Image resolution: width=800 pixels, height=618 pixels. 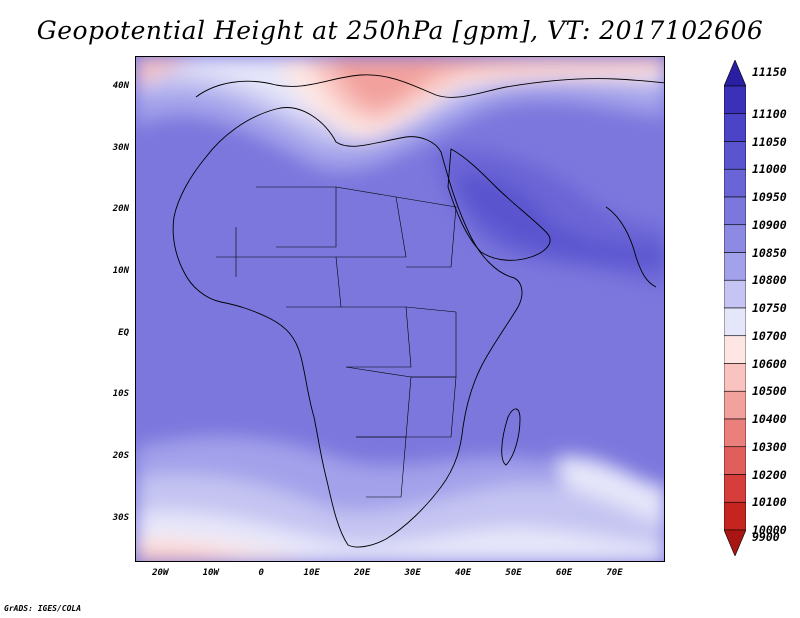 What do you see at coordinates (769, 197) in the screenshot?
I see `colorbar-label: 10950` at bounding box center [769, 197].